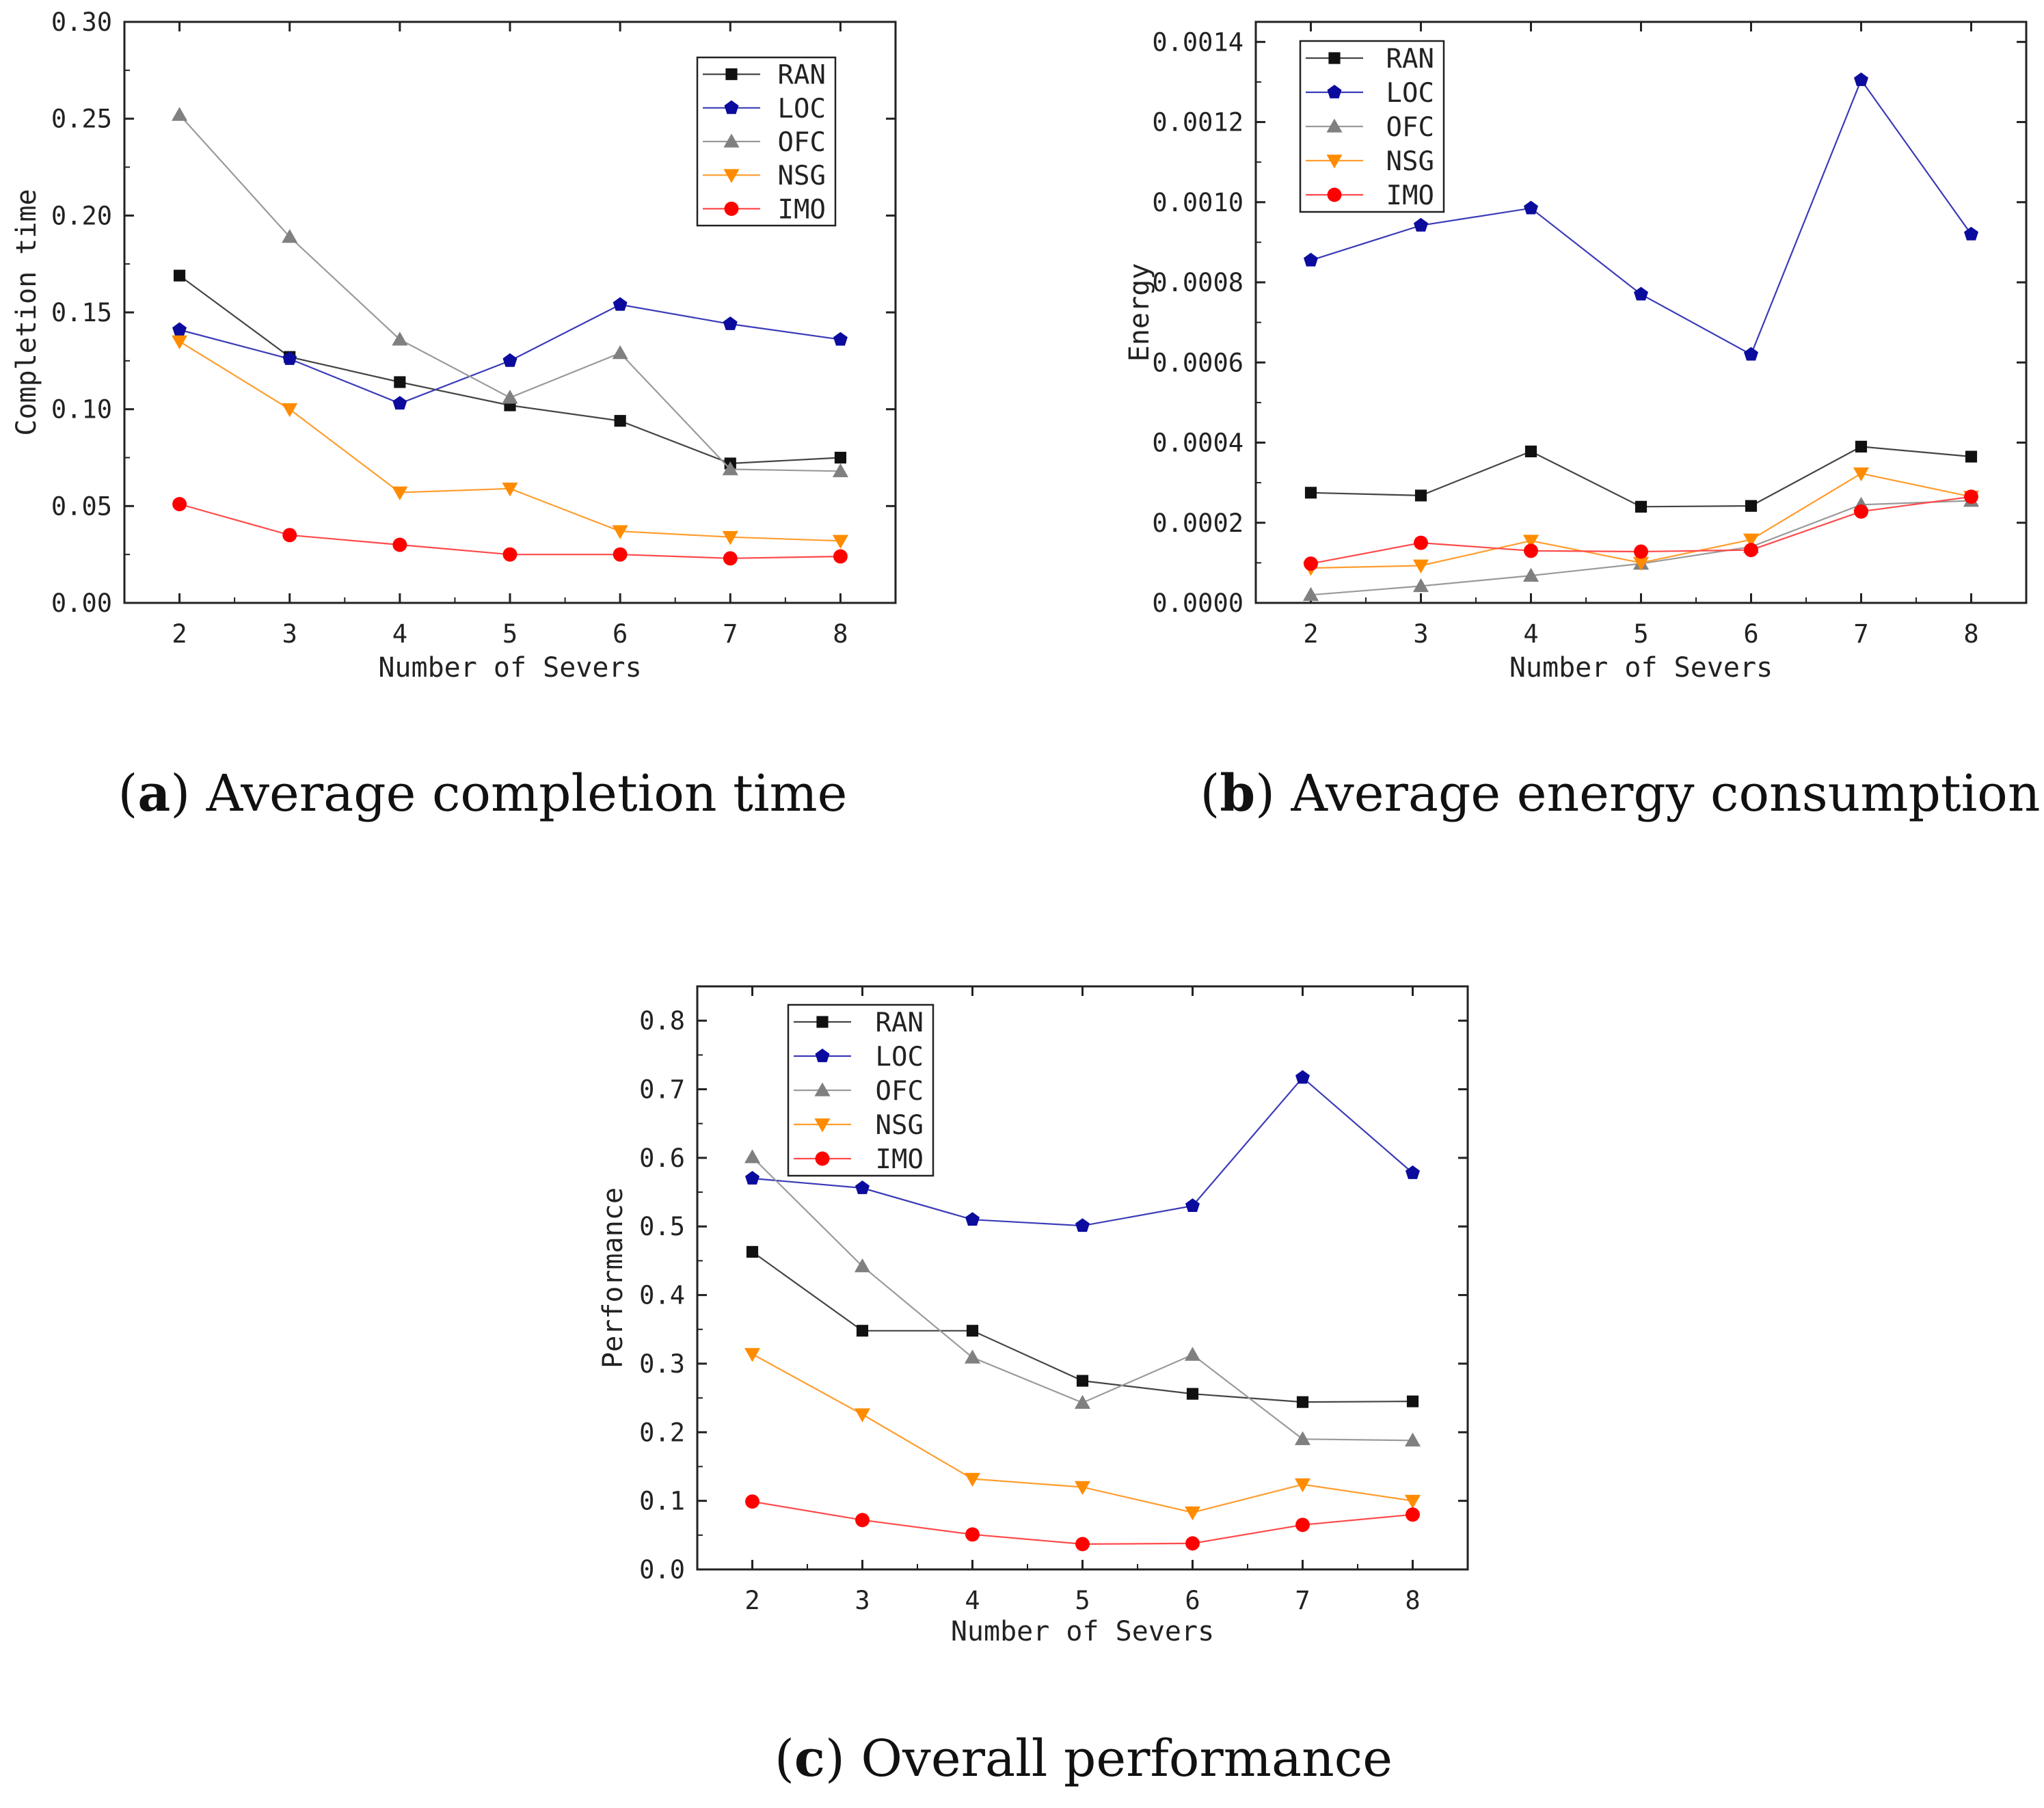 The height and width of the screenshot is (1808, 2044). Describe the element at coordinates (81, 22) in the screenshot. I see `y-tick-label: 0.30` at that location.